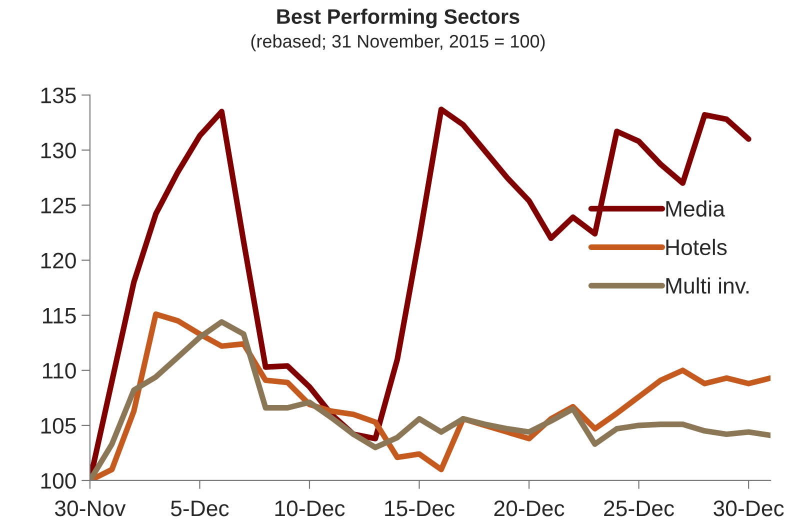 The image size is (796, 528). What do you see at coordinates (58, 426) in the screenshot?
I see `y-tick-label: 105` at bounding box center [58, 426].